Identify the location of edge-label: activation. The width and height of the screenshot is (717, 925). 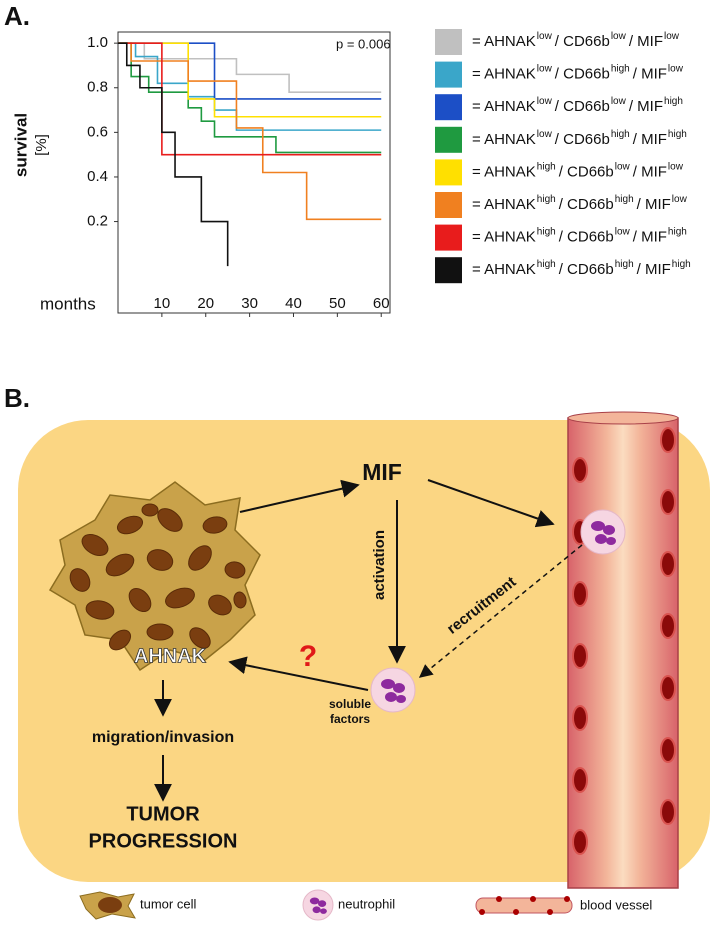
(379, 565).